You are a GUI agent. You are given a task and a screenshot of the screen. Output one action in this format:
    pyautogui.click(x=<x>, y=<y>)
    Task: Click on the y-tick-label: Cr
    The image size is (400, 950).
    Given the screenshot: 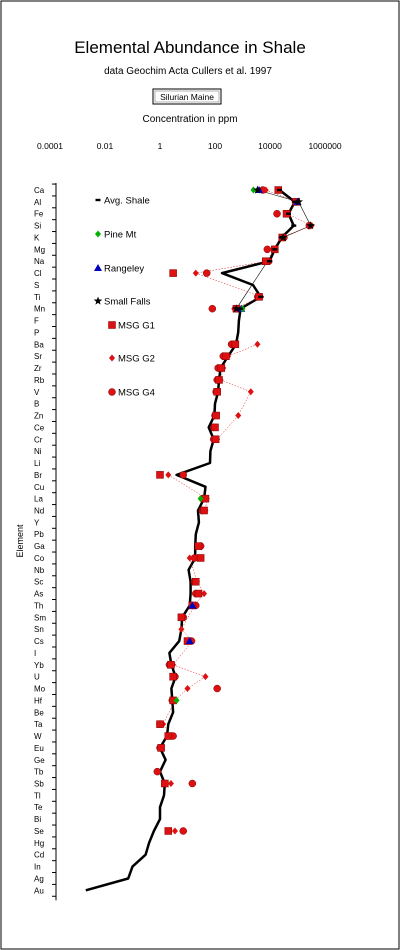 What is the action you would take?
    pyautogui.click(x=38, y=439)
    